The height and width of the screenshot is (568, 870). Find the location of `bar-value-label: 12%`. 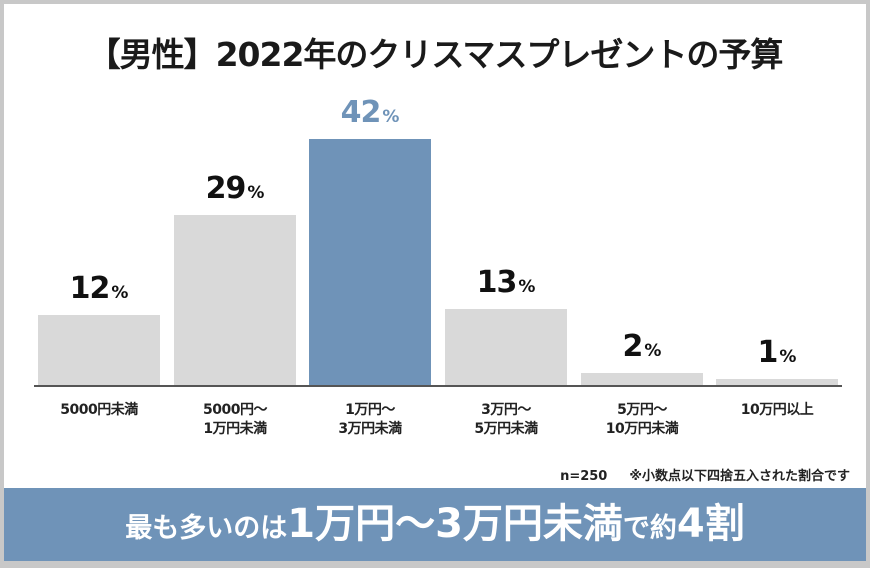

bar-value-label: 12% is located at coordinates (99, 288).